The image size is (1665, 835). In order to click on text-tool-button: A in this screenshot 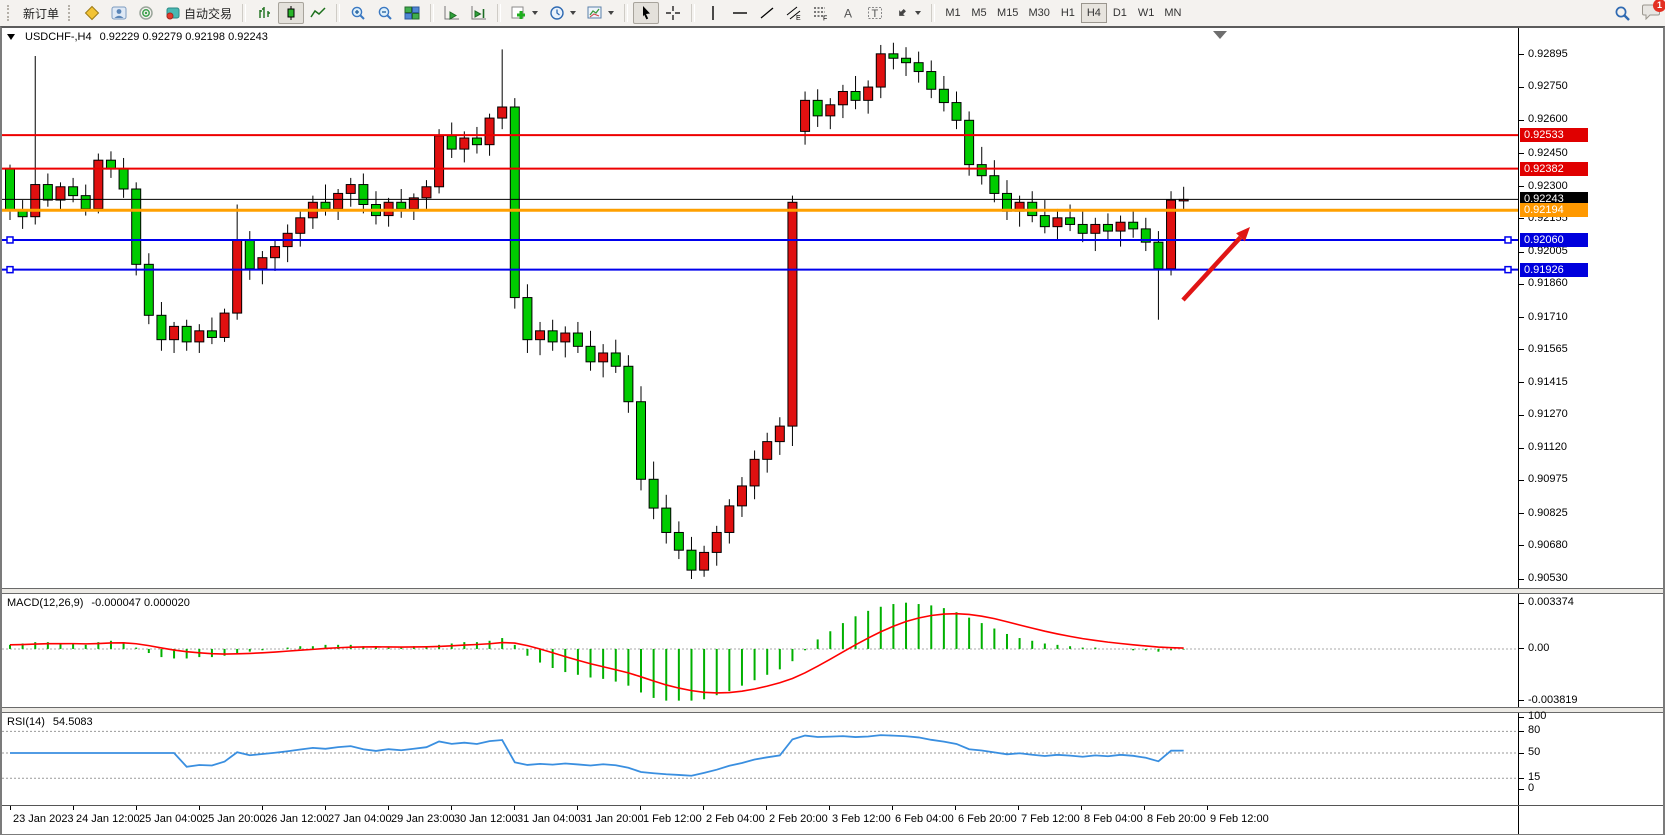, I will do `click(848, 13)`.